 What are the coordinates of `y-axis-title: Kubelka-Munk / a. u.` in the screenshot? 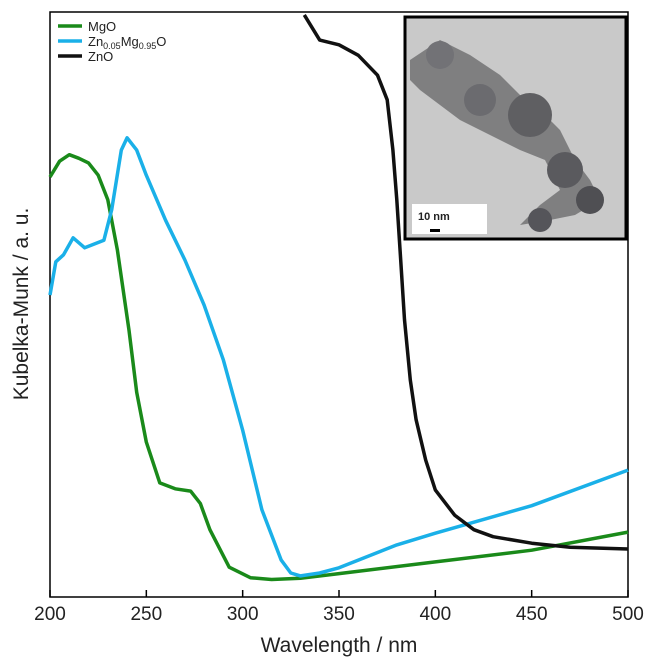 It's located at (21, 304).